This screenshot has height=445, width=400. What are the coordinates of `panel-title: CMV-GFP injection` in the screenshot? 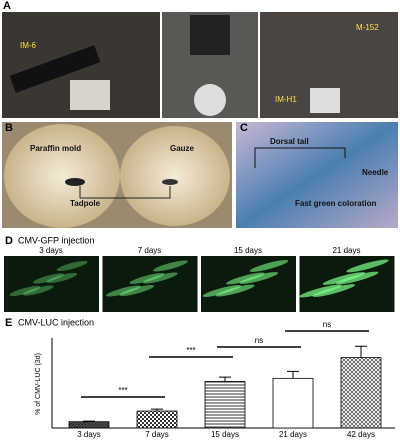 It's located at (56, 240).